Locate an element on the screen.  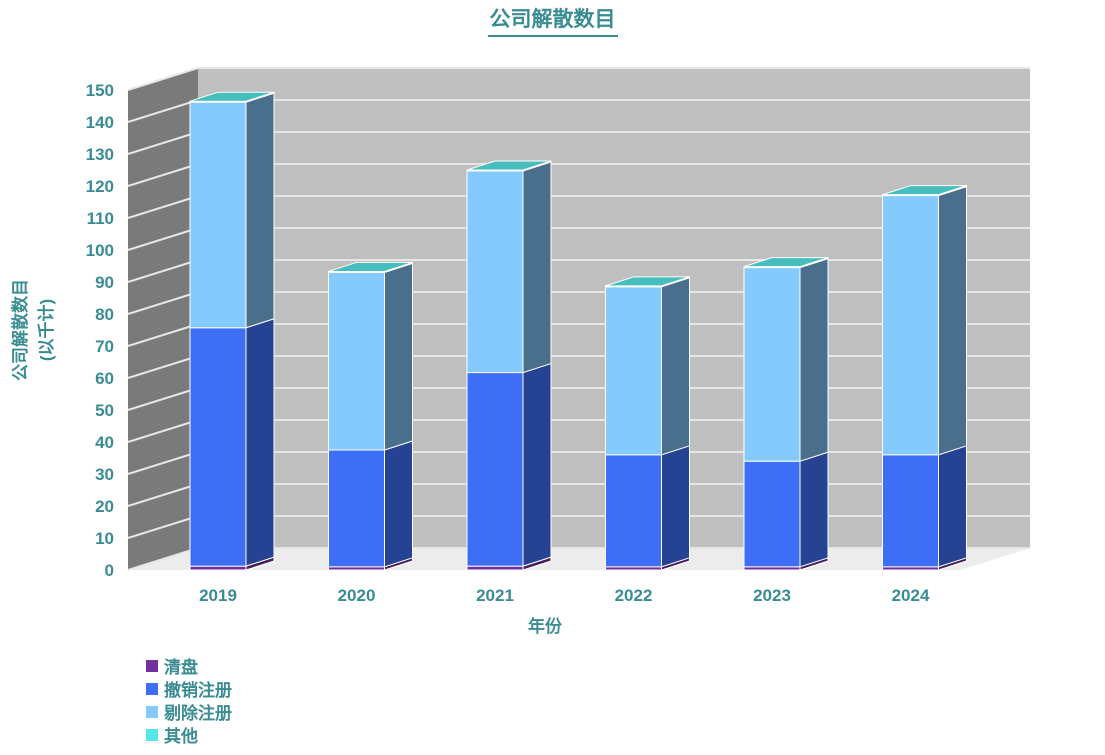
x-tick-label: 2021 is located at coordinates (495, 595).